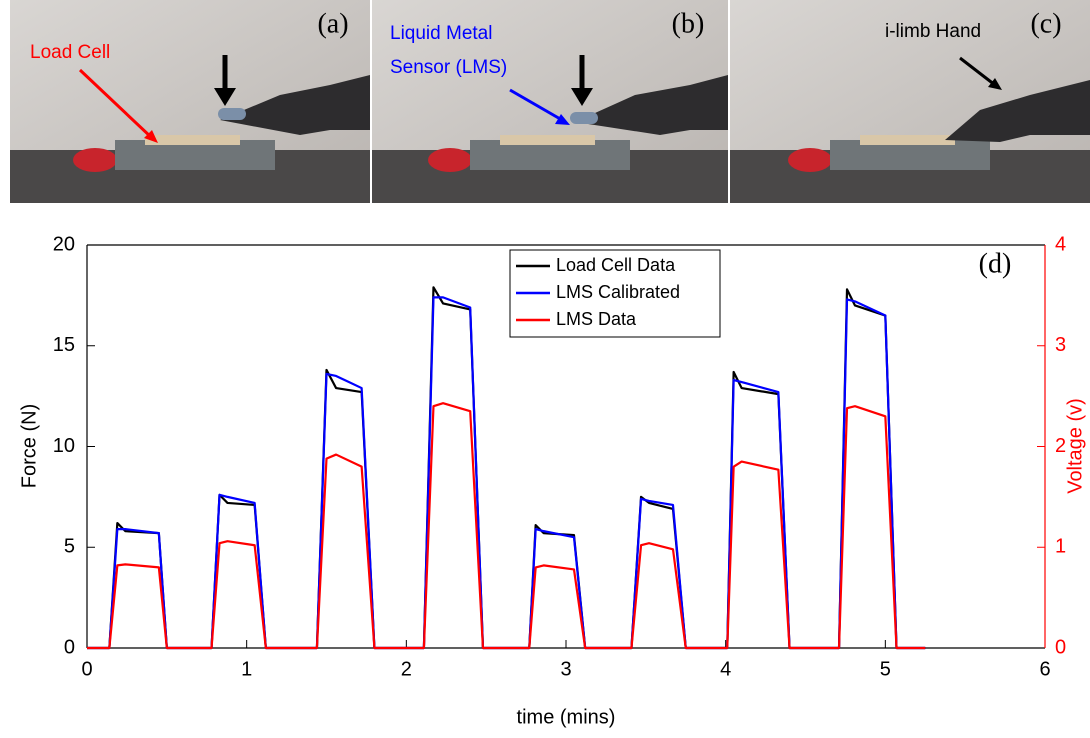  I want to click on x-tick-label: 6, so click(1044, 669).